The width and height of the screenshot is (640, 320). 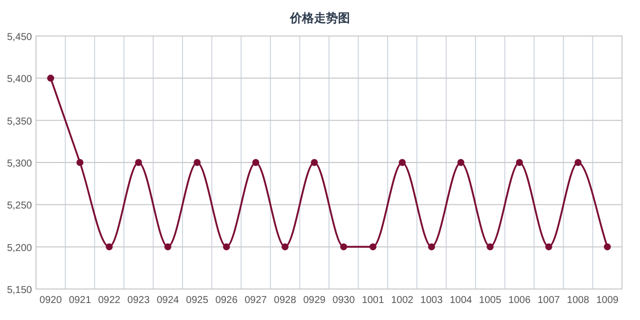 I want to click on y-tick-label: 5,450, so click(x=19, y=37).